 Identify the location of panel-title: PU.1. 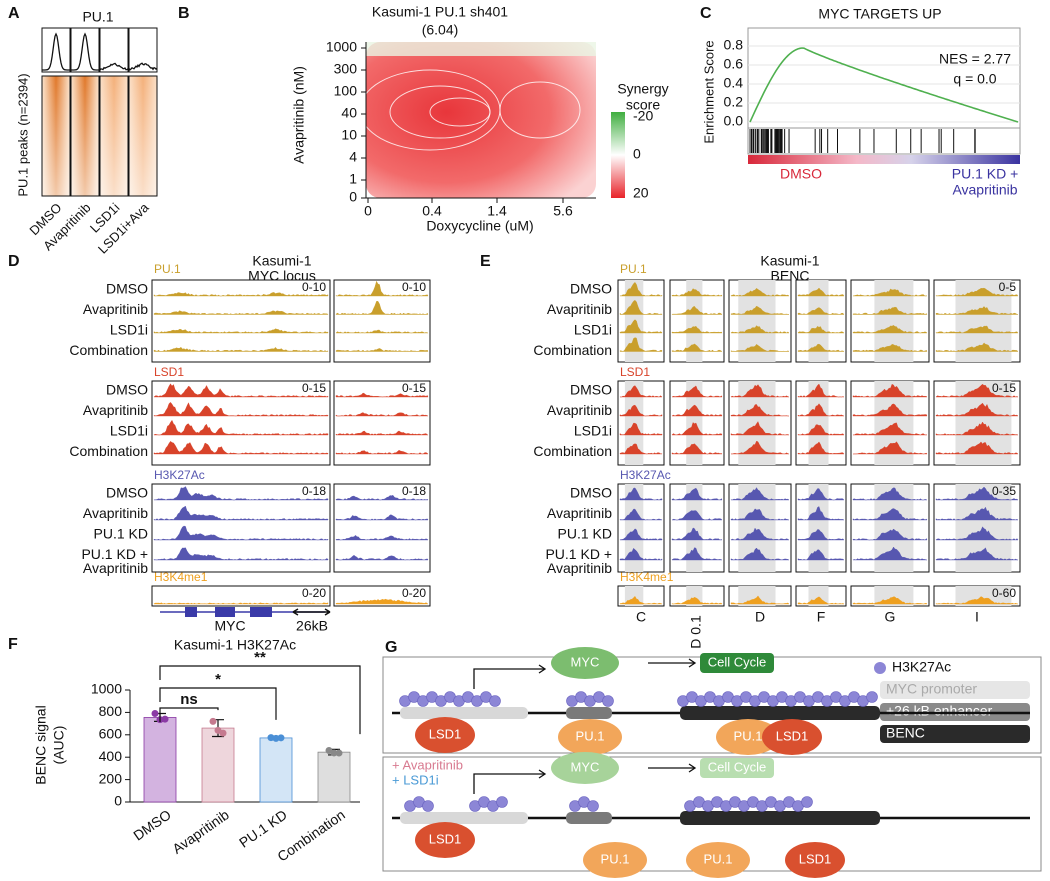
(97, 17).